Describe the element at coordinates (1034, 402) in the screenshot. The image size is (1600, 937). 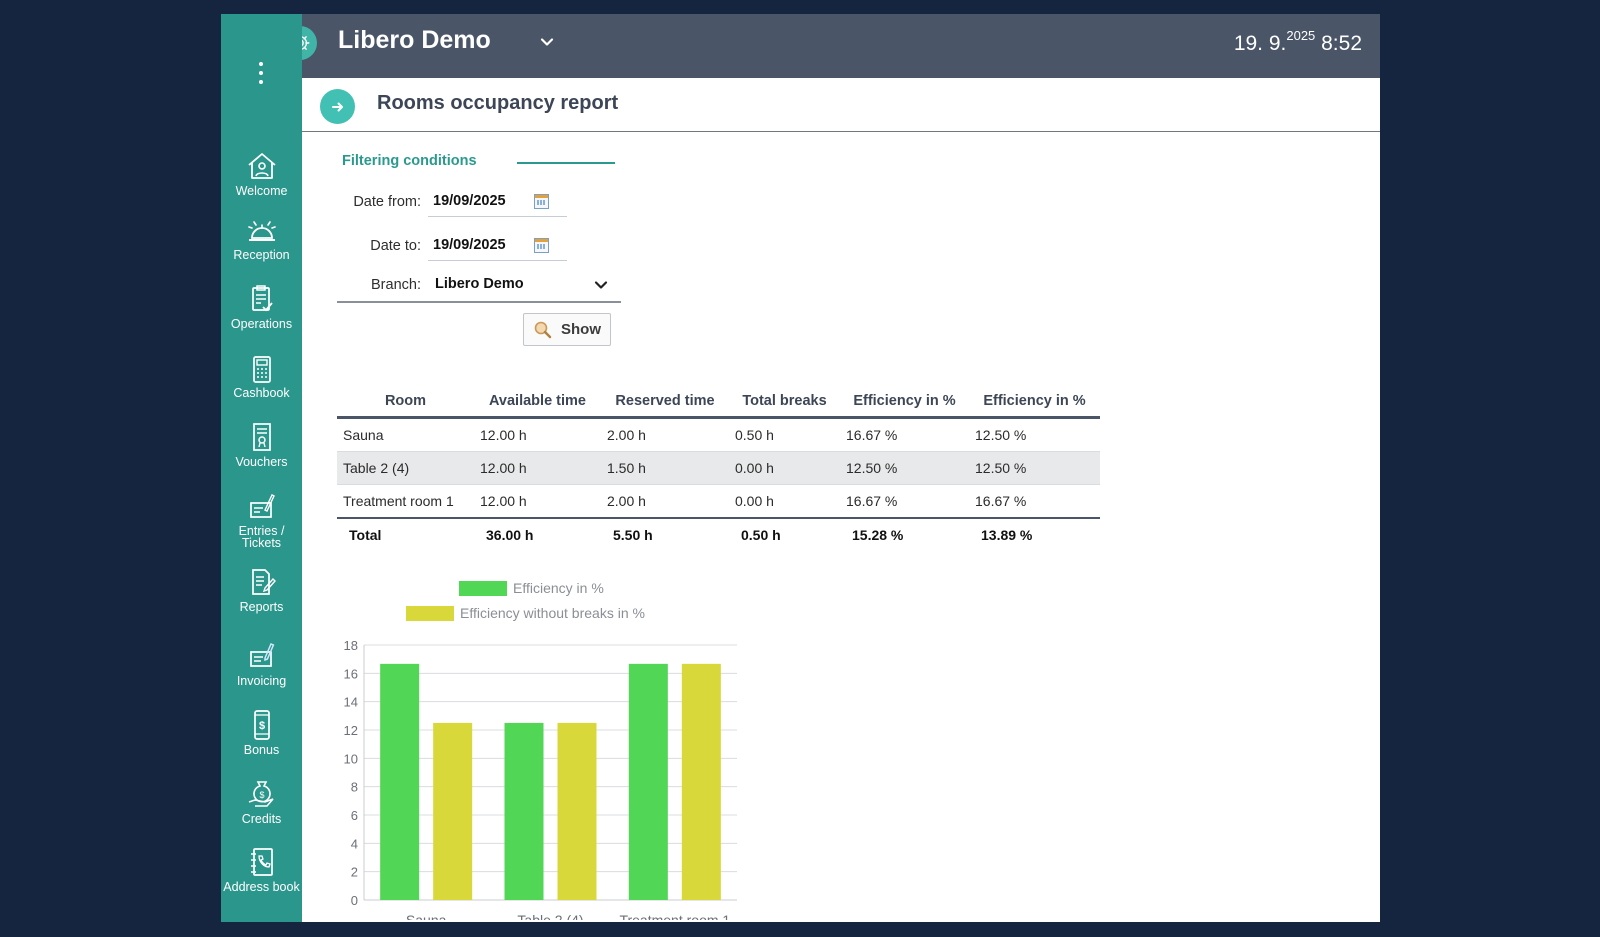
I see `column-header-efficiency-without-breaks: Efficiency in %` at that location.